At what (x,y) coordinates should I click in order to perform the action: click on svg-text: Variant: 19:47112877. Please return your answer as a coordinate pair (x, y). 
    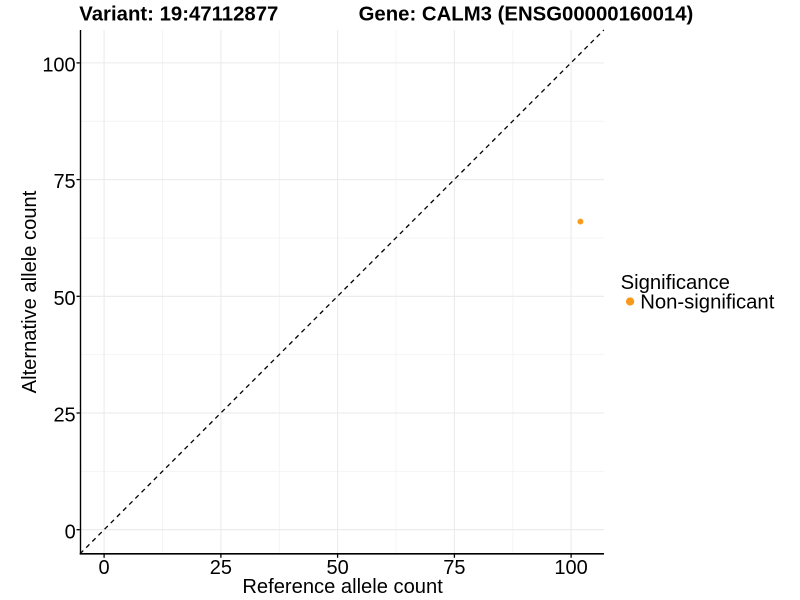
    Looking at the image, I should click on (178, 15).